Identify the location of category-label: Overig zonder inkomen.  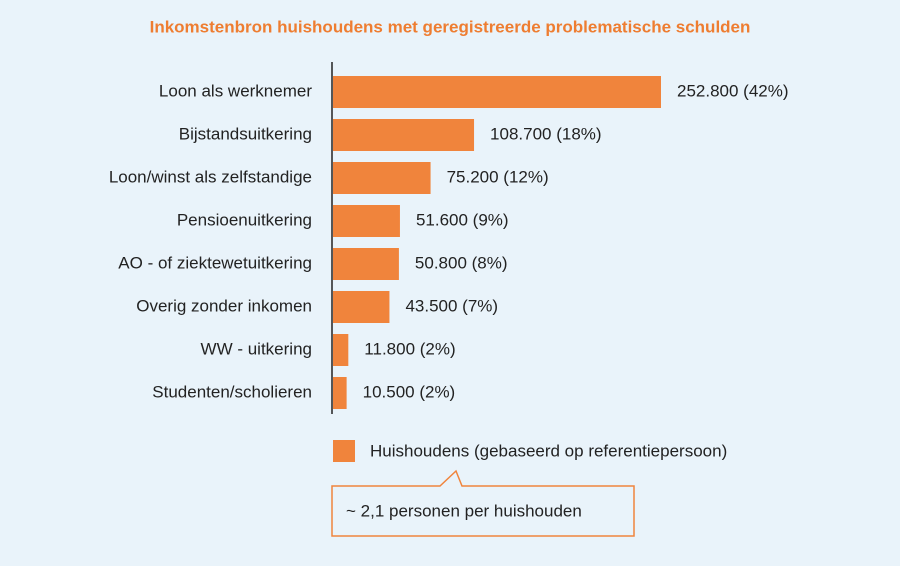
(224, 305).